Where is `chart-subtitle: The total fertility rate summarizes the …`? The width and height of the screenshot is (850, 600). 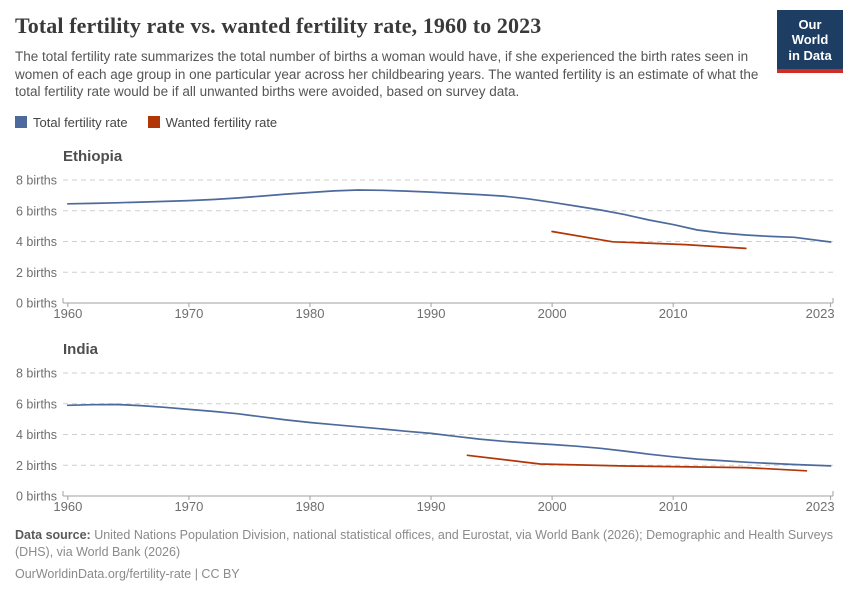
chart-subtitle: The total fertility rate summarizes the … is located at coordinates (387, 74).